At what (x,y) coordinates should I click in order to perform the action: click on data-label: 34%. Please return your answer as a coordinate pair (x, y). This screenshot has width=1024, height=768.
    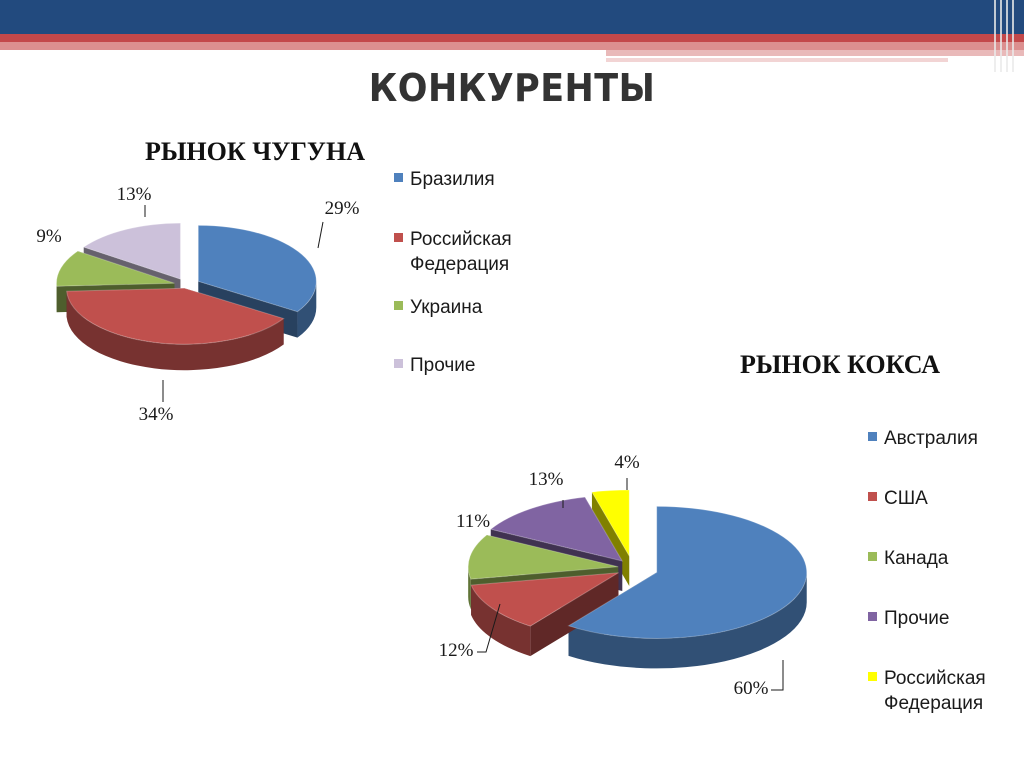
    Looking at the image, I should click on (156, 414).